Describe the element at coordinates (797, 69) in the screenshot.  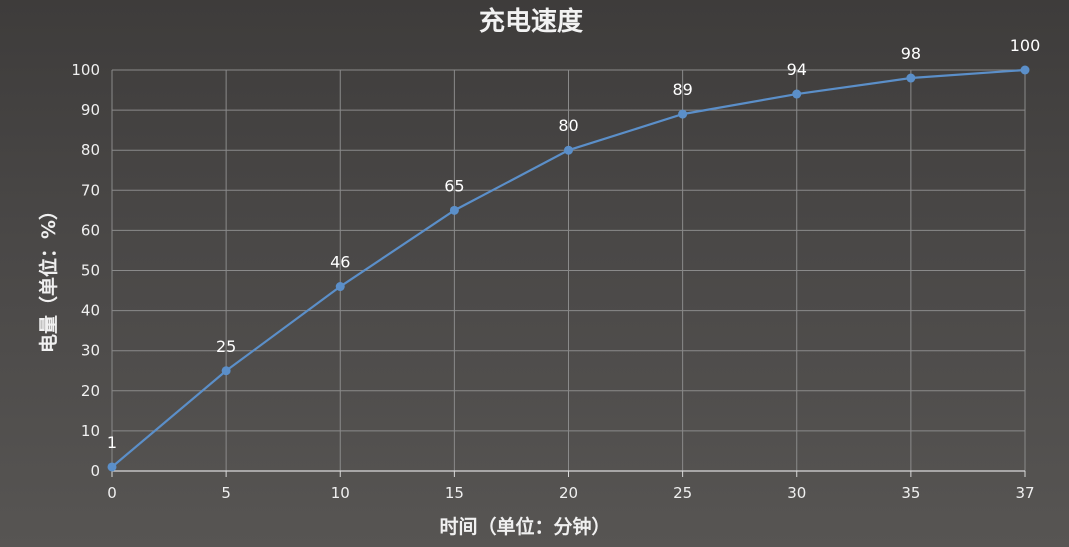
I see `data-label: 94` at that location.